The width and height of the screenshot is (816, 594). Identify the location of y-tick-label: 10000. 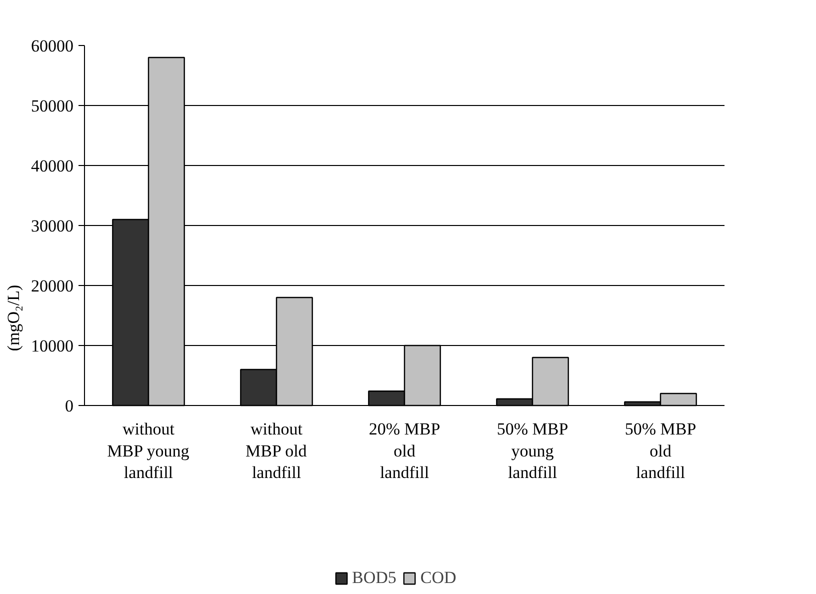
(52, 346).